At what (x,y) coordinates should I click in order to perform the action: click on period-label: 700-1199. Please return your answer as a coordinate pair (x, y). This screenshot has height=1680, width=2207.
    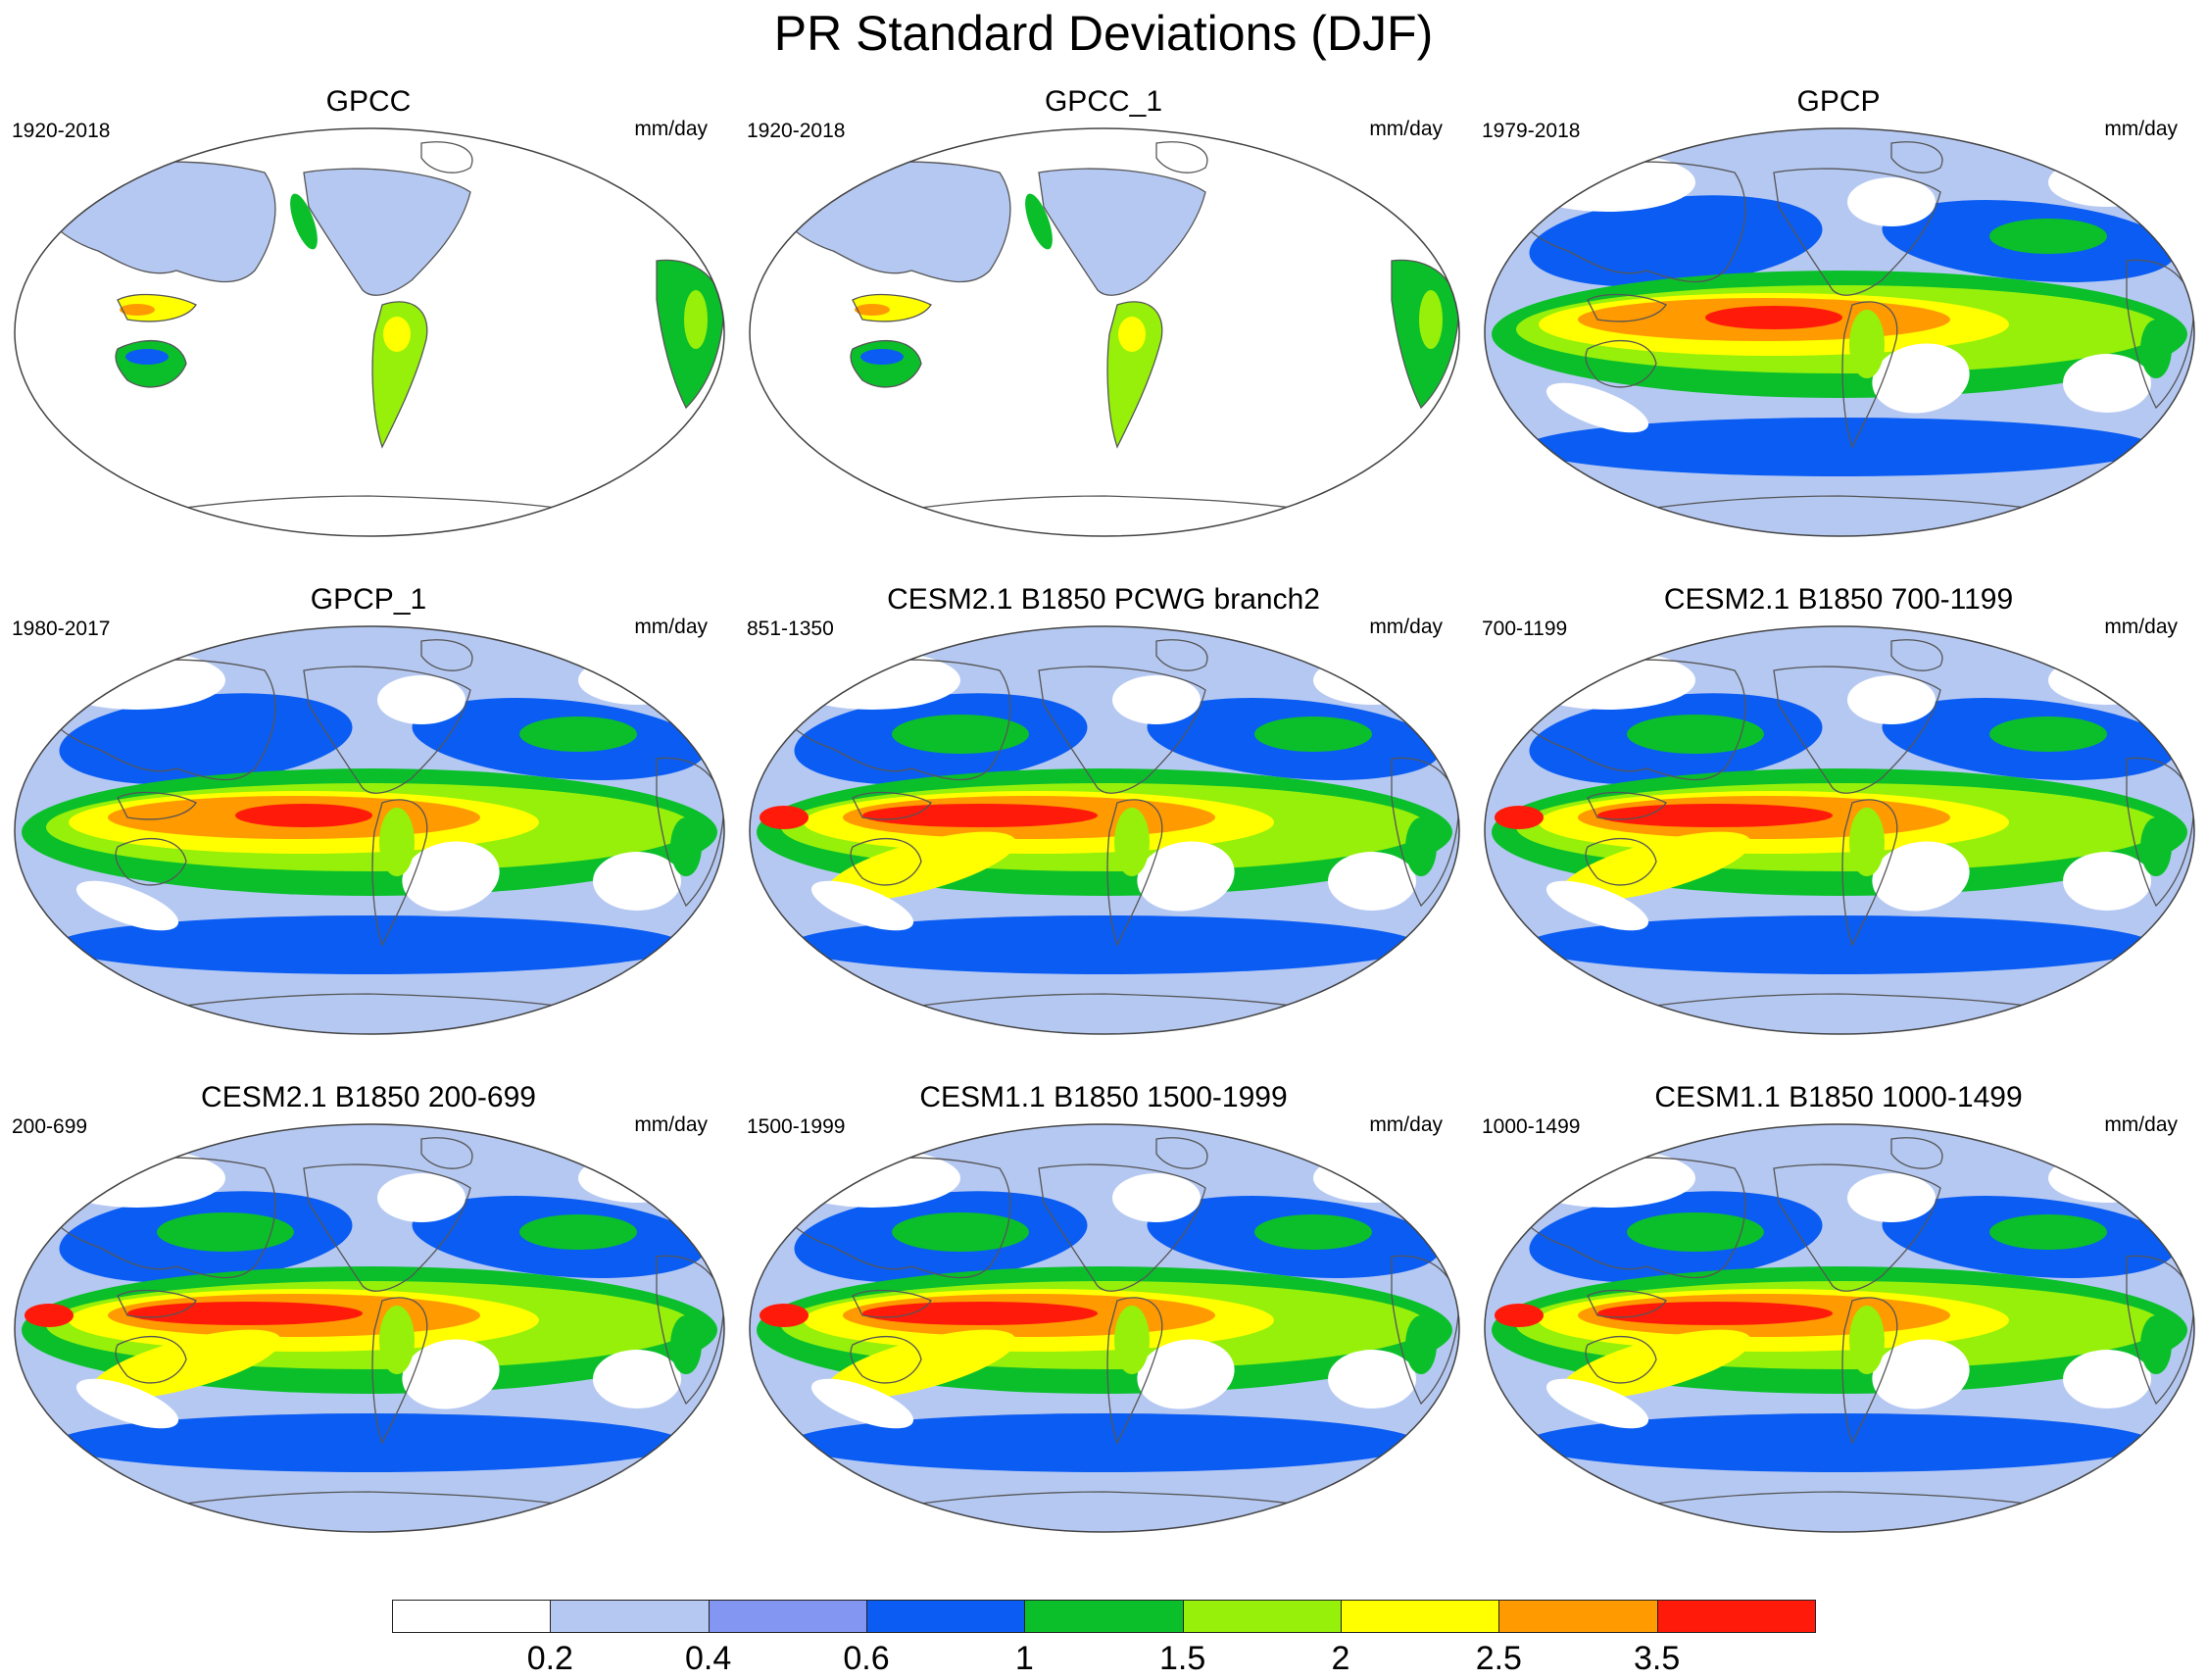
    Looking at the image, I should click on (1525, 629).